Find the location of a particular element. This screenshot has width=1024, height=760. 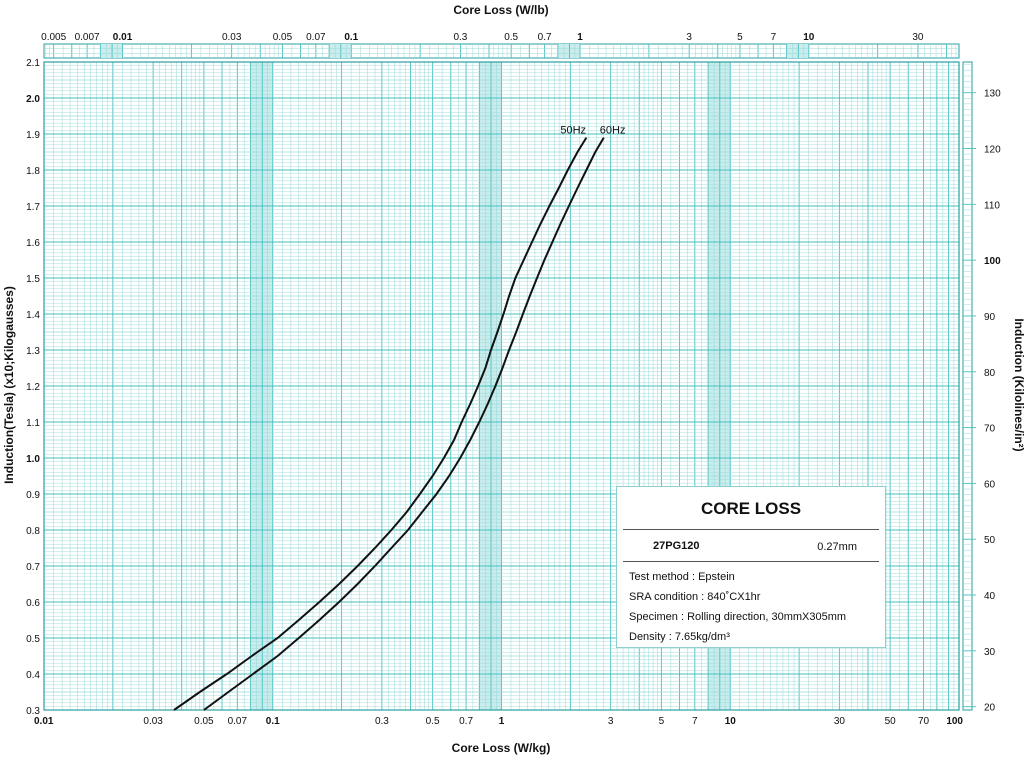

bottom-axis-title: Core Loss (W/kg) is located at coordinates (501, 748).